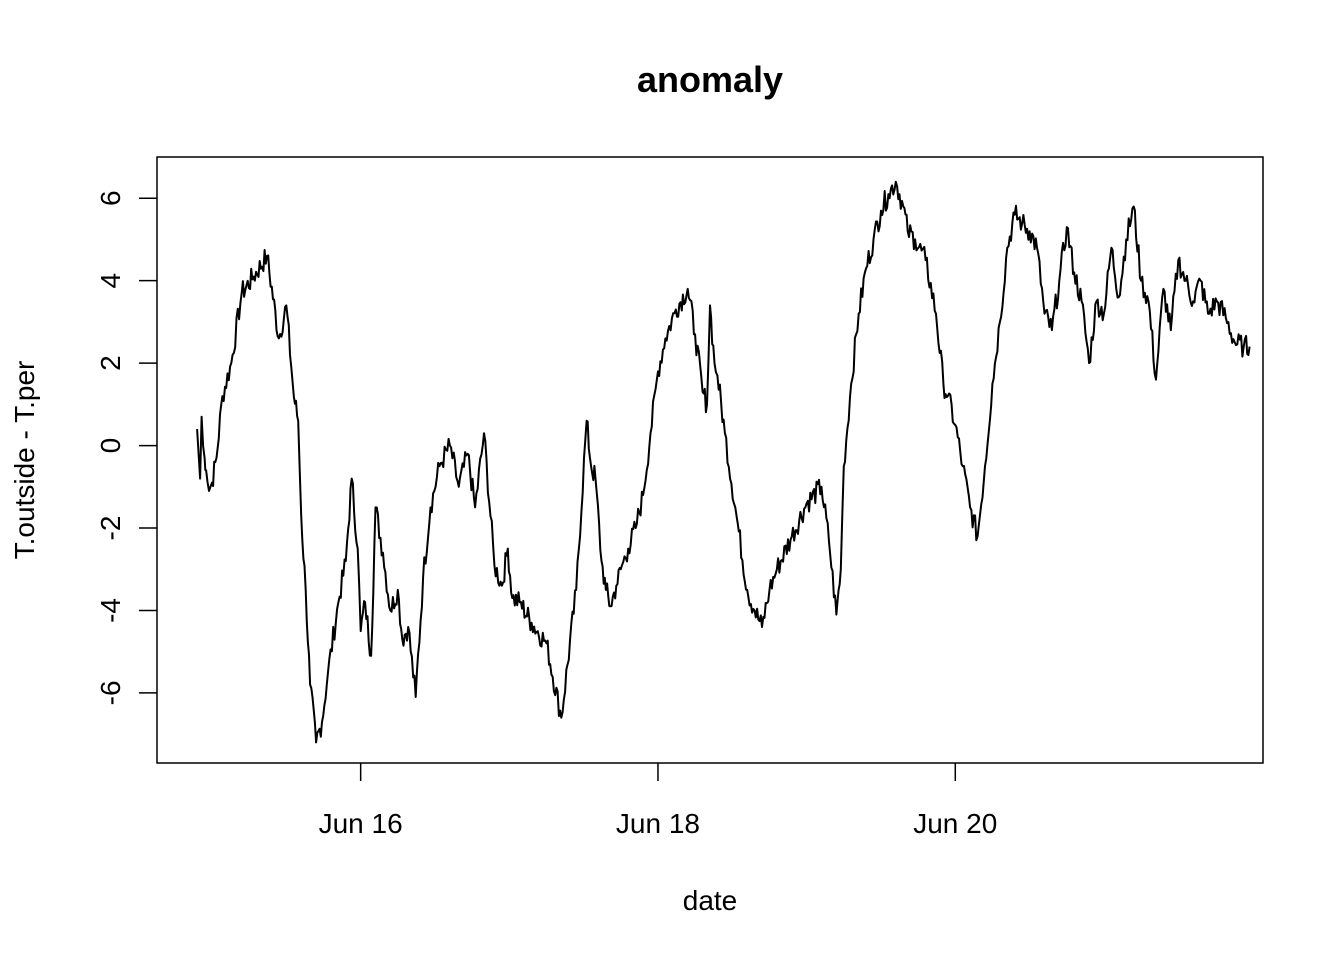 This screenshot has height=960, width=1344. Describe the element at coordinates (361, 823) in the screenshot. I see `x-tick-label: Jun 16` at that location.